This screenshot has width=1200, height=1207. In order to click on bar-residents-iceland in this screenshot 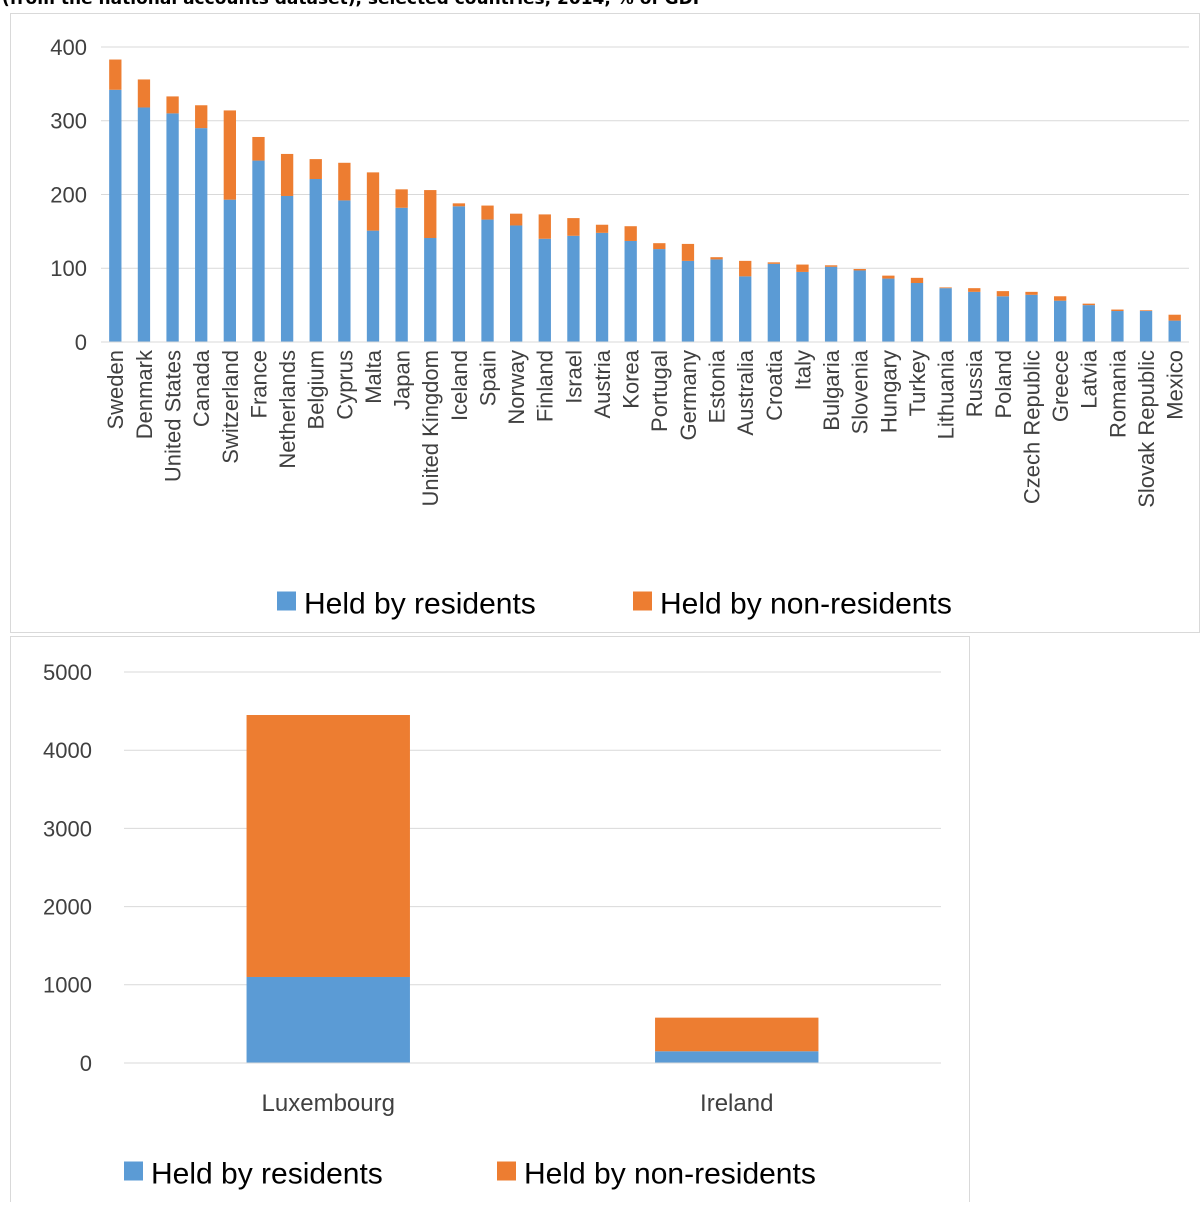, I will do `click(459, 274)`.